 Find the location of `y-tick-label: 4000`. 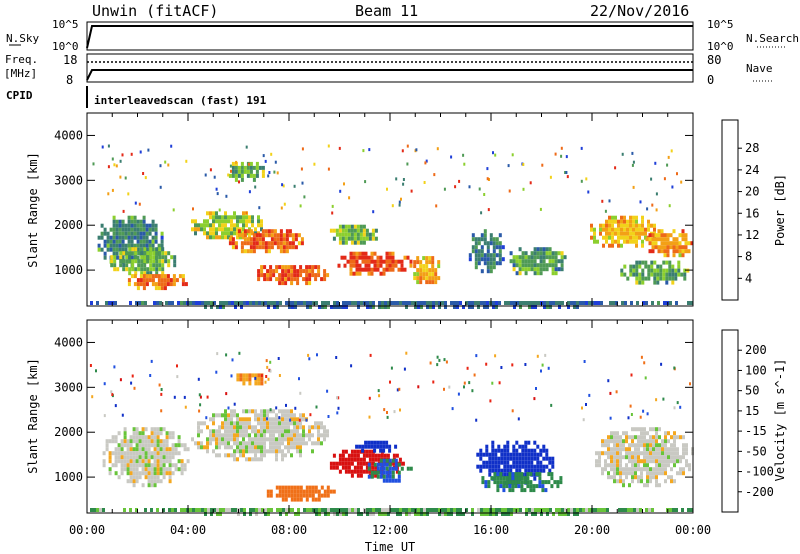

y-tick-label: 4000 is located at coordinates (68, 342).